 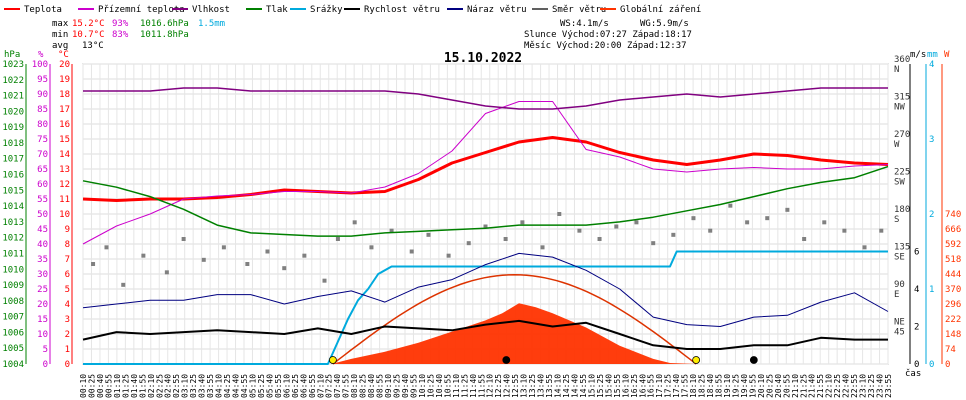 I want to click on legend-label: Srážky, so click(x=326, y=10).